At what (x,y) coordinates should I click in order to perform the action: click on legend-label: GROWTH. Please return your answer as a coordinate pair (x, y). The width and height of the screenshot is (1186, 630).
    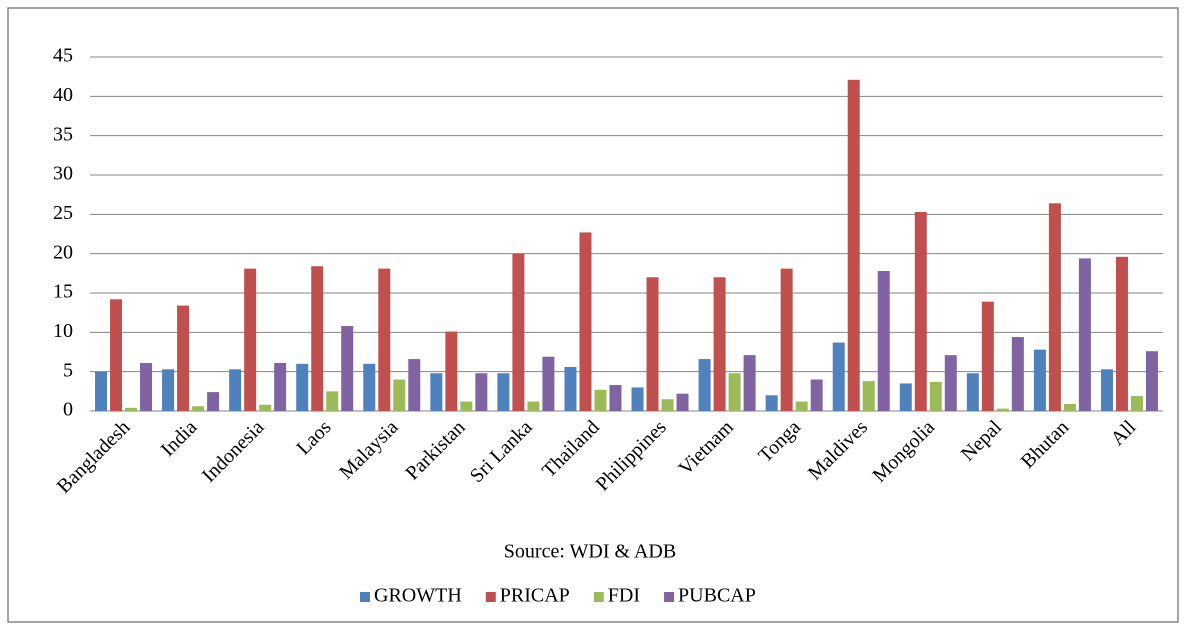
    Looking at the image, I should click on (418, 596).